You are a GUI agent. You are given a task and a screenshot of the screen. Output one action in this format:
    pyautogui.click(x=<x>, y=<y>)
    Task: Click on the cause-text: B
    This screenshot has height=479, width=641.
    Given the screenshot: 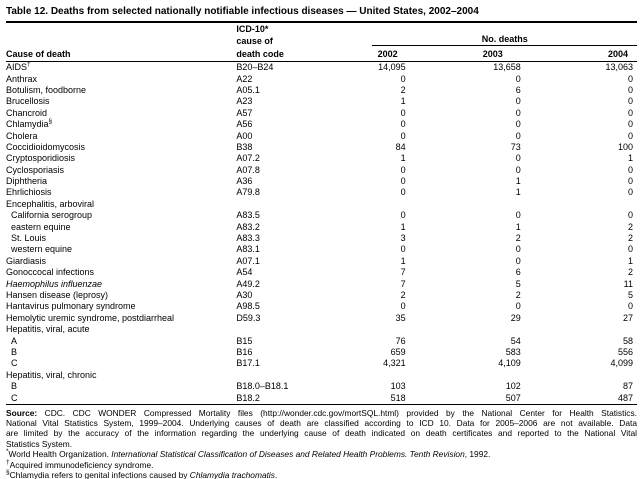 What is the action you would take?
    pyautogui.click(x=14, y=351)
    